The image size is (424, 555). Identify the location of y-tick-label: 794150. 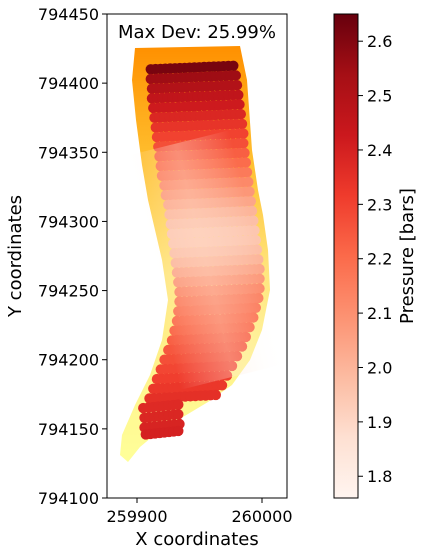
(68, 429).